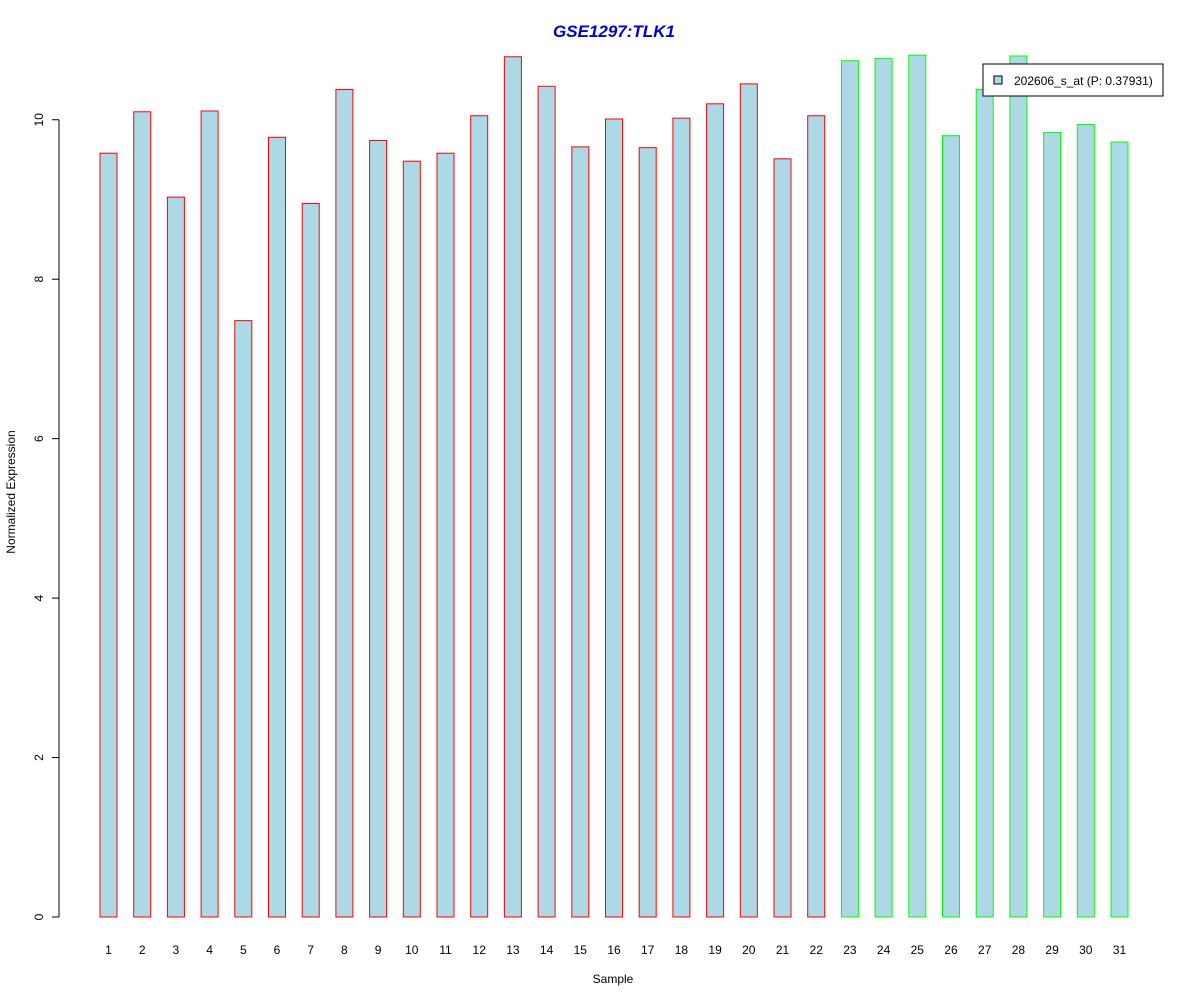  I want to click on x-tick-label: 9, so click(378, 950).